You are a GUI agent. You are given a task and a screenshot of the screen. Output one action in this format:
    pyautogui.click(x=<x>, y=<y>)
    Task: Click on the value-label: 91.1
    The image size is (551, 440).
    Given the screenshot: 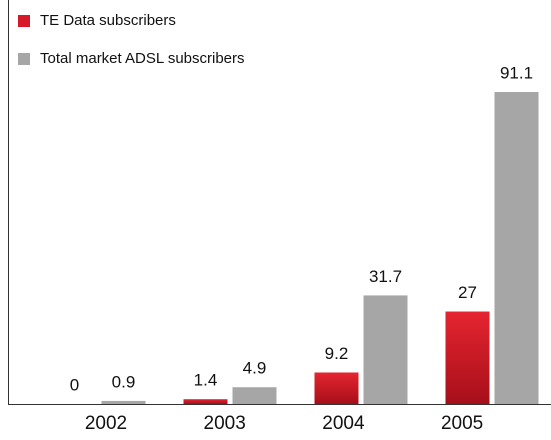 What is the action you would take?
    pyautogui.click(x=516, y=72)
    